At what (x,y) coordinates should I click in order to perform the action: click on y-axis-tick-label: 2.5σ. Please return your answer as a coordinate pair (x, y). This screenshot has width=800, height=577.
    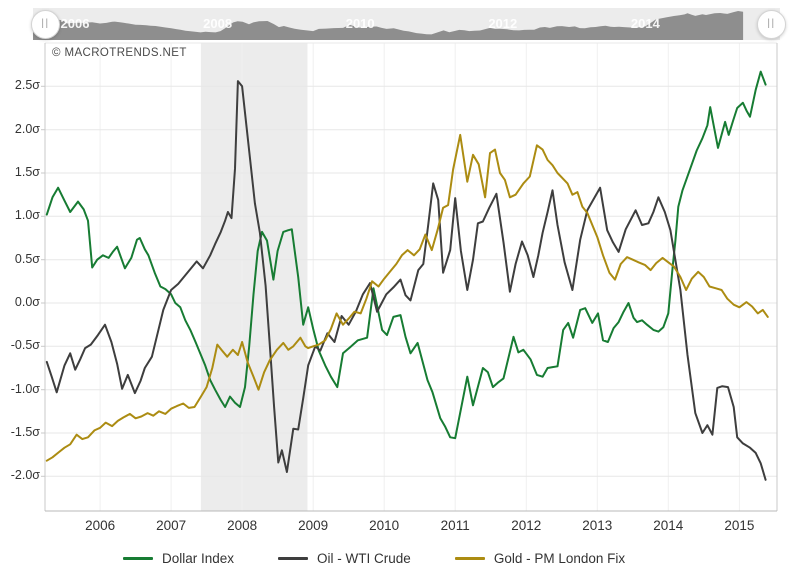
    Looking at the image, I should click on (27, 85).